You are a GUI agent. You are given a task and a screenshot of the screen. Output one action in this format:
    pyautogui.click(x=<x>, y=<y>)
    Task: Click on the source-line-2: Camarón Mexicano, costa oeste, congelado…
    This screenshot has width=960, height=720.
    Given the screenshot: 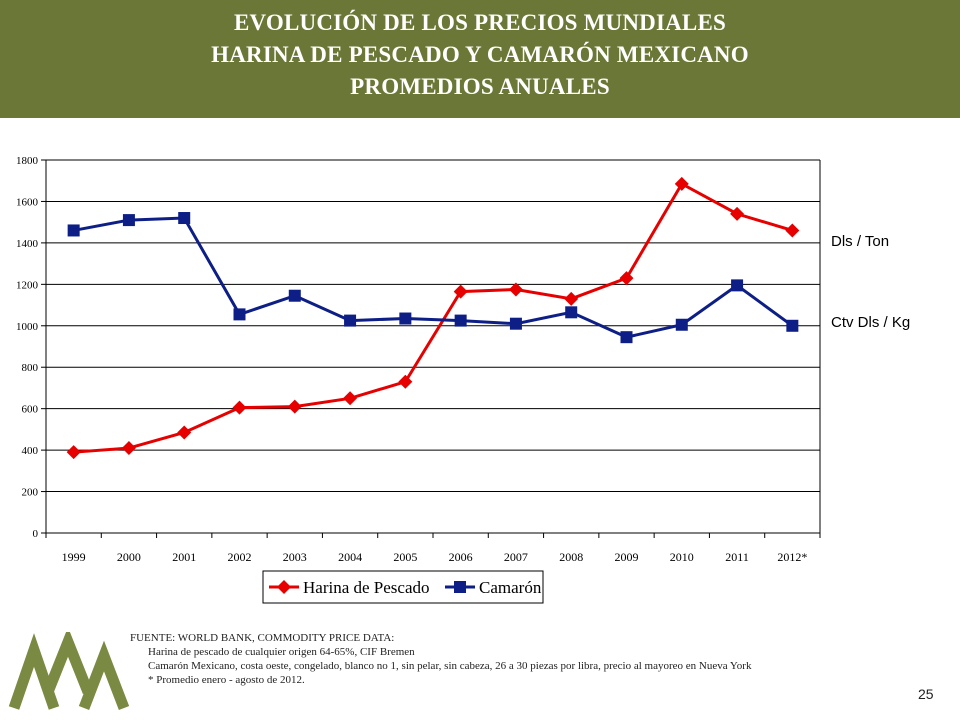 What is the action you would take?
    pyautogui.click(x=450, y=666)
    